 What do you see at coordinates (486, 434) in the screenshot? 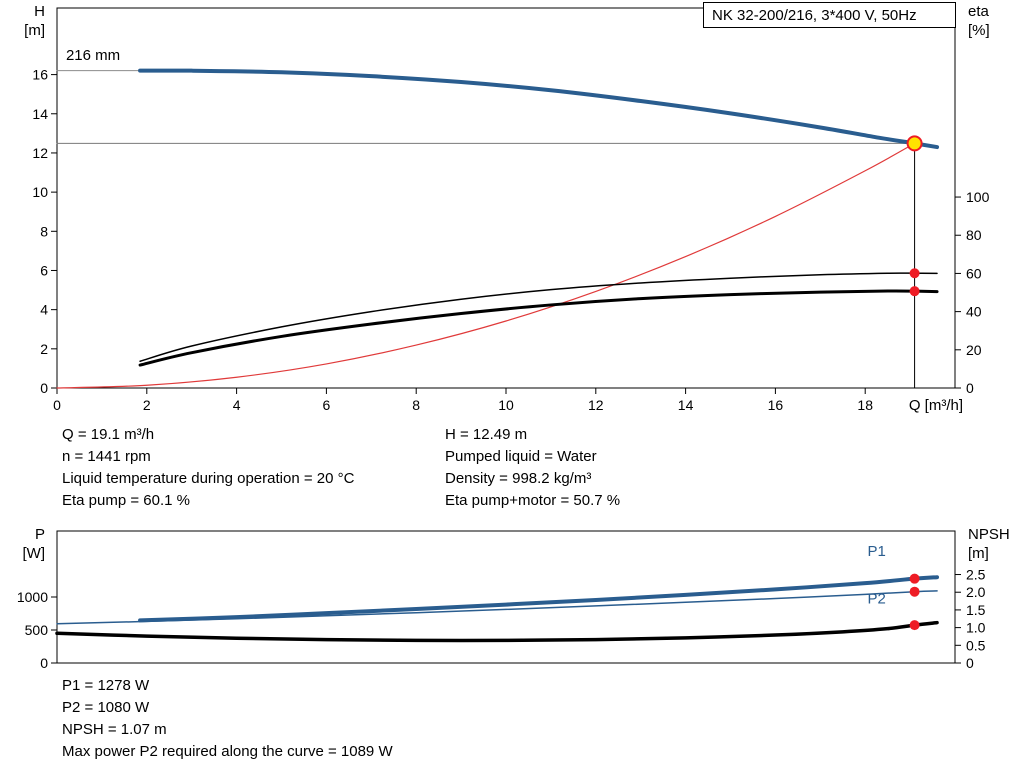
I see `duty-head-text: H = 12.49 m` at bounding box center [486, 434].